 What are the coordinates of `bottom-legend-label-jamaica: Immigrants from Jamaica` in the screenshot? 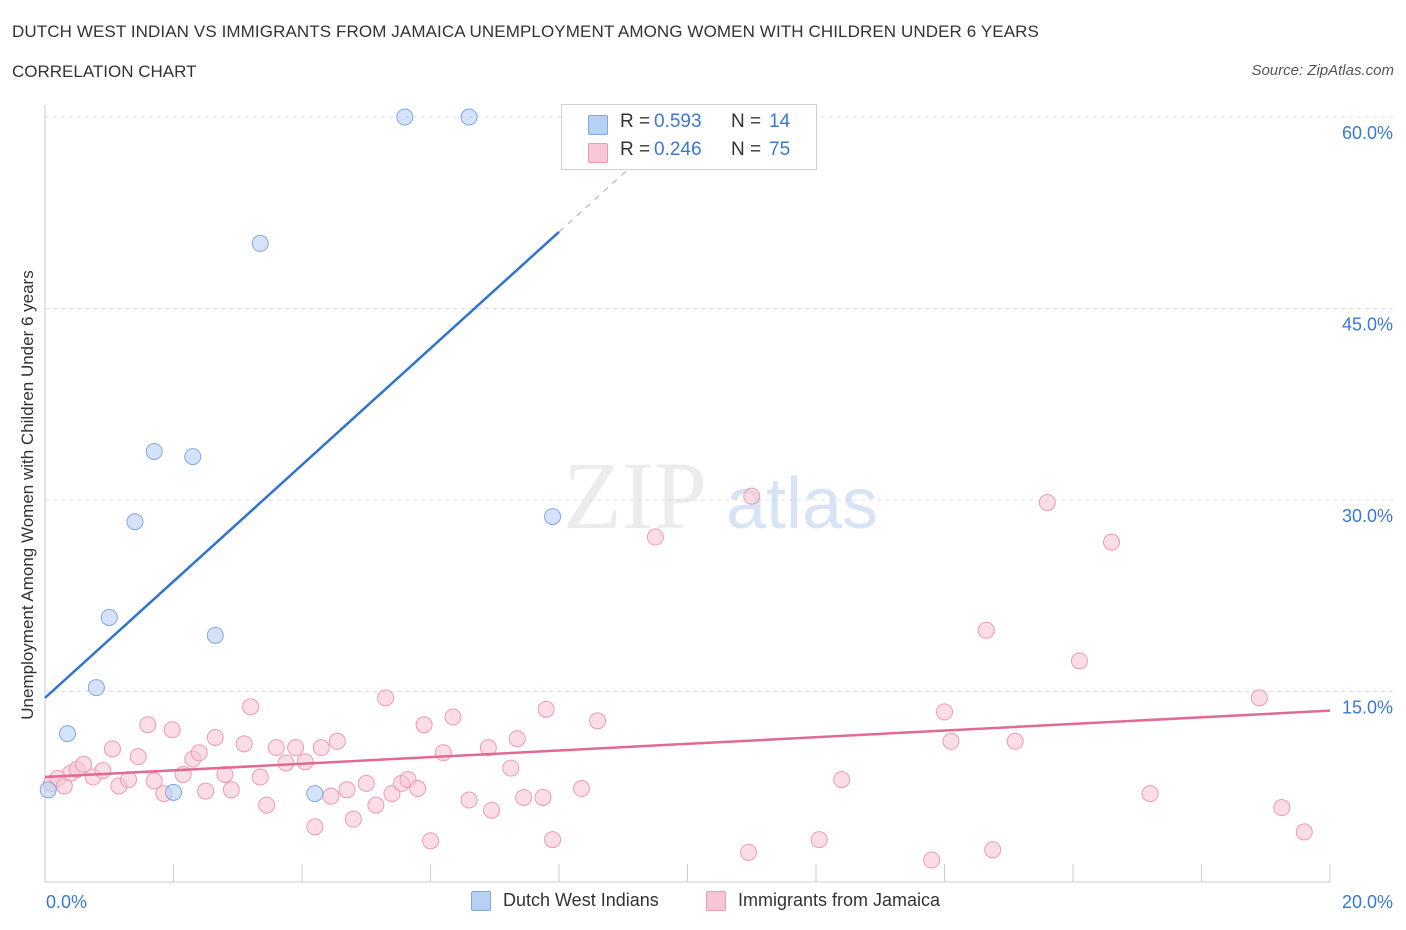 It's located at (839, 900).